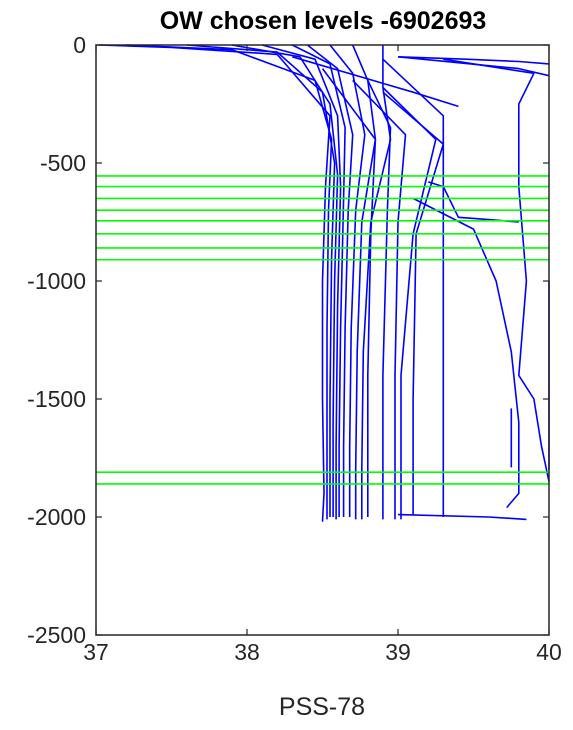 This screenshot has width=573, height=730. I want to click on y-tick-label: -1000, so click(56, 281).